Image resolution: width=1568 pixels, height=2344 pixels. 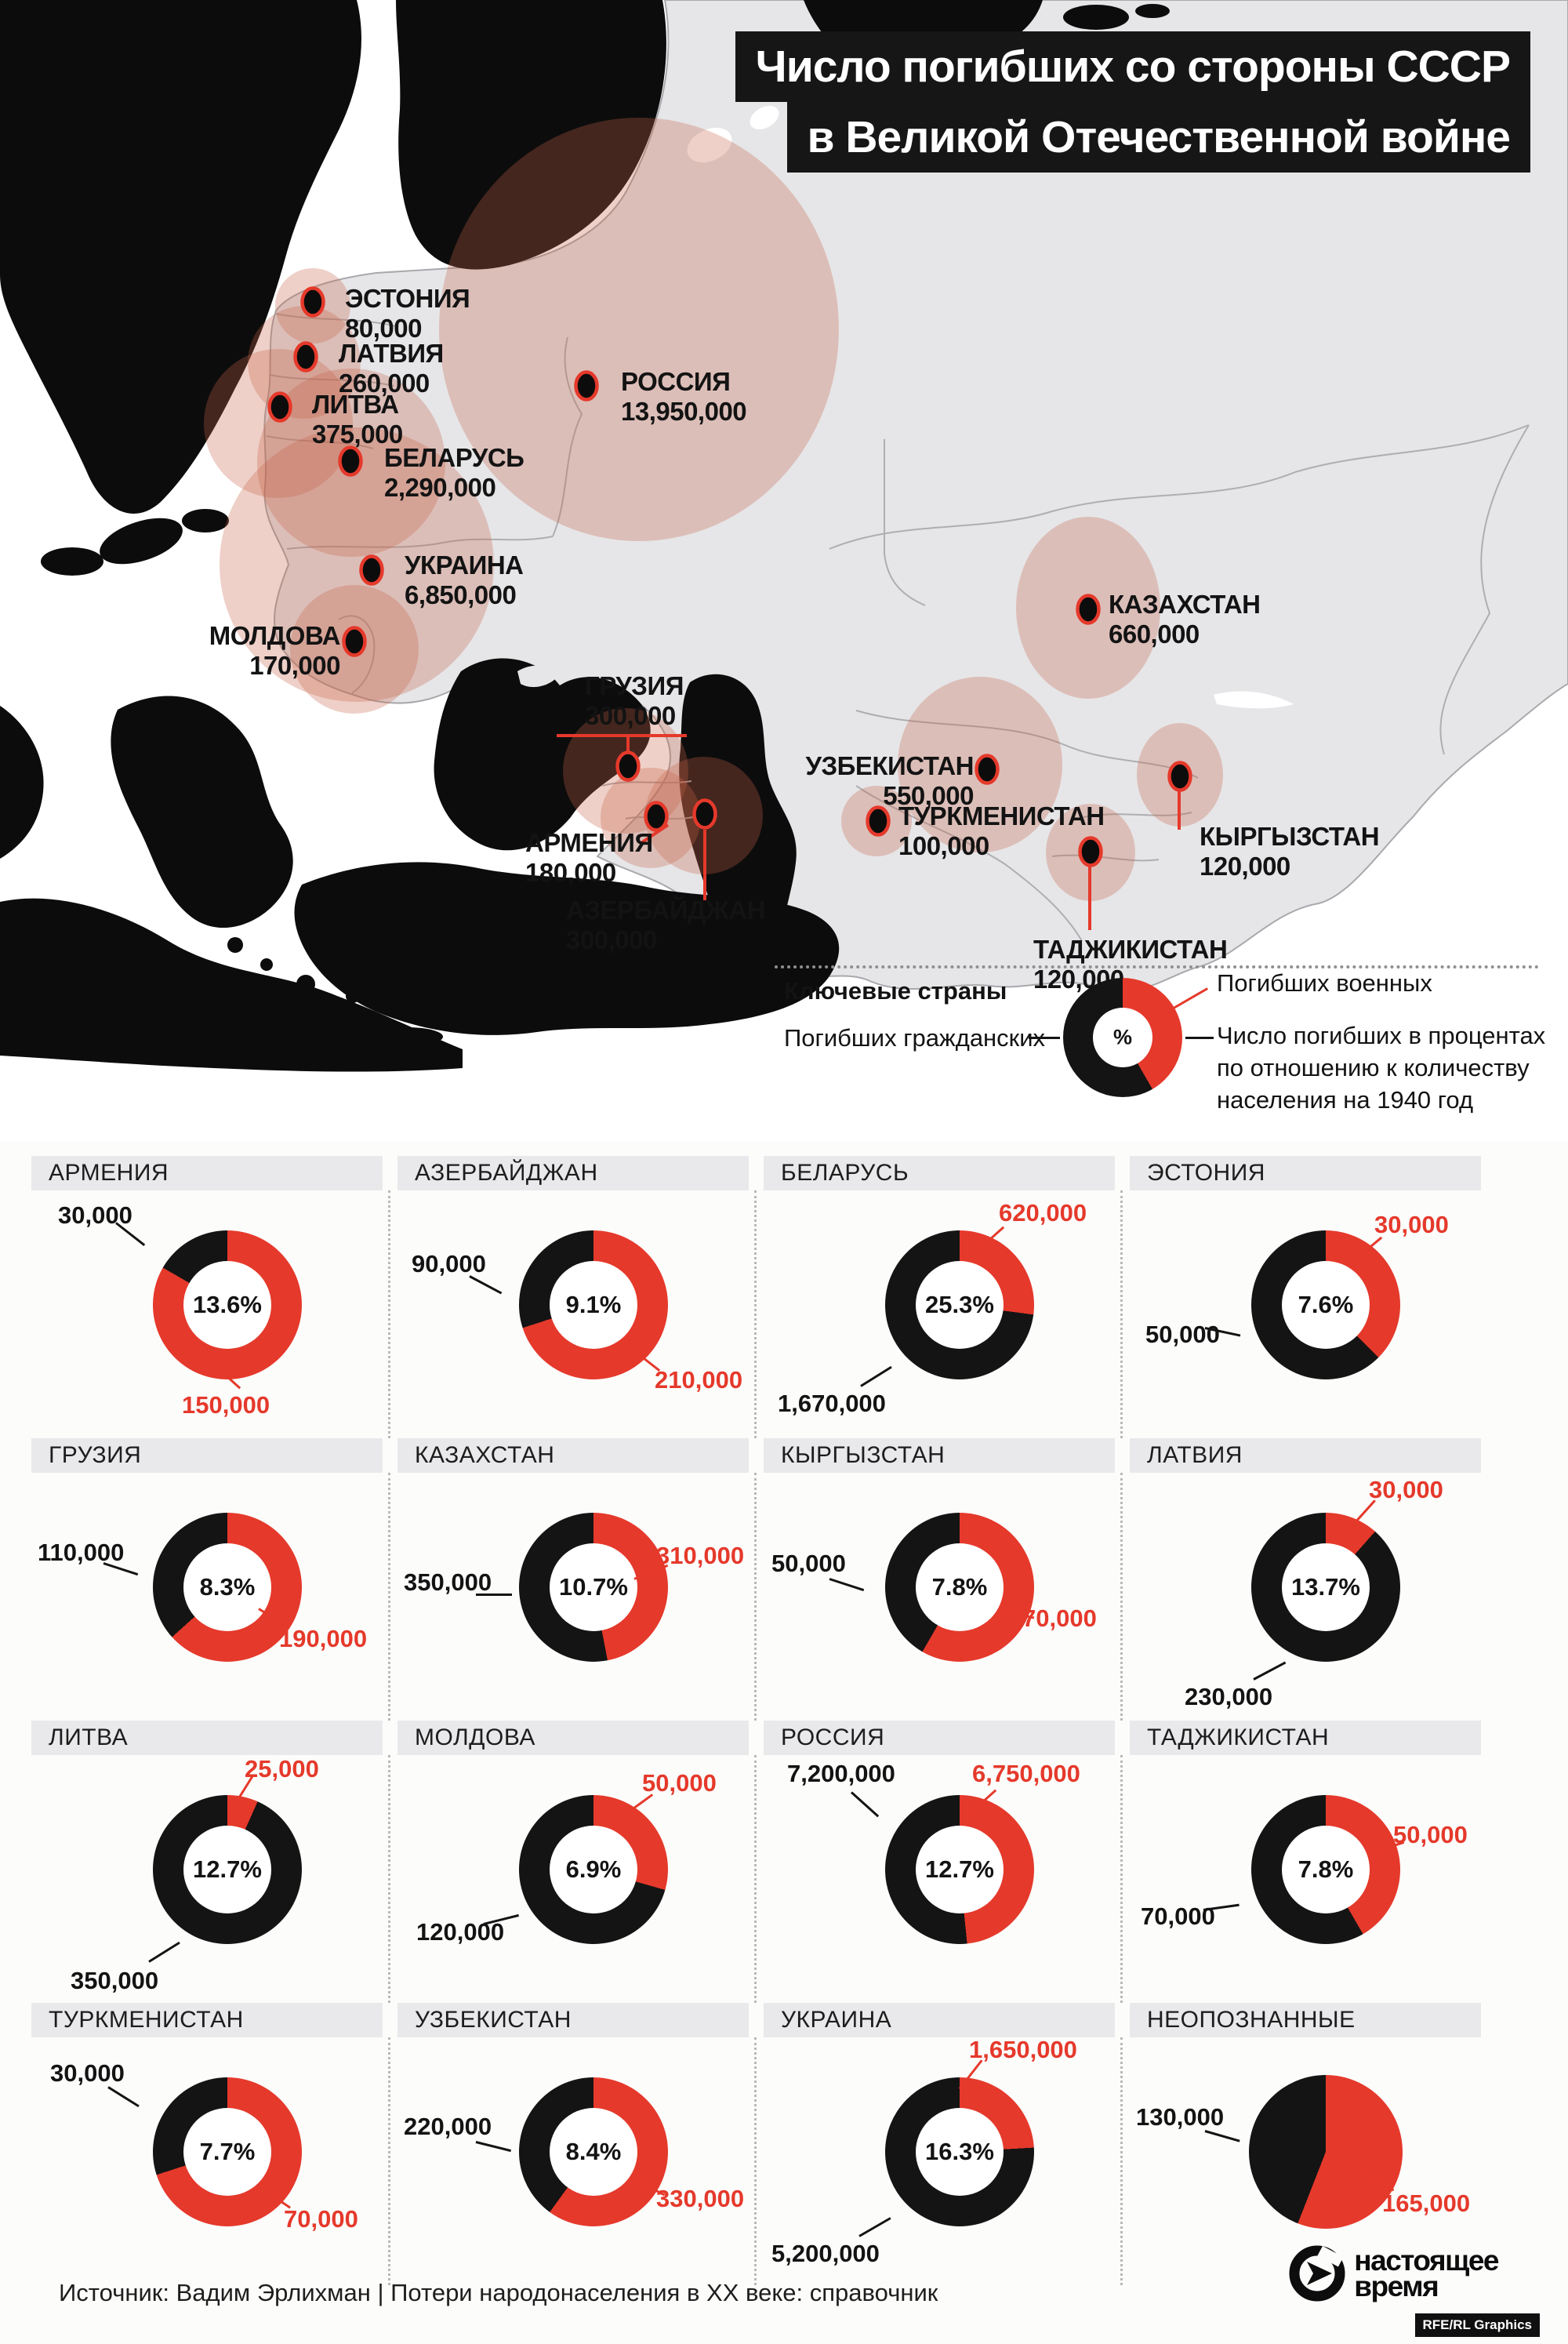 I want to click on title-line-2: в Великой Отечественной войне, so click(x=1158, y=137).